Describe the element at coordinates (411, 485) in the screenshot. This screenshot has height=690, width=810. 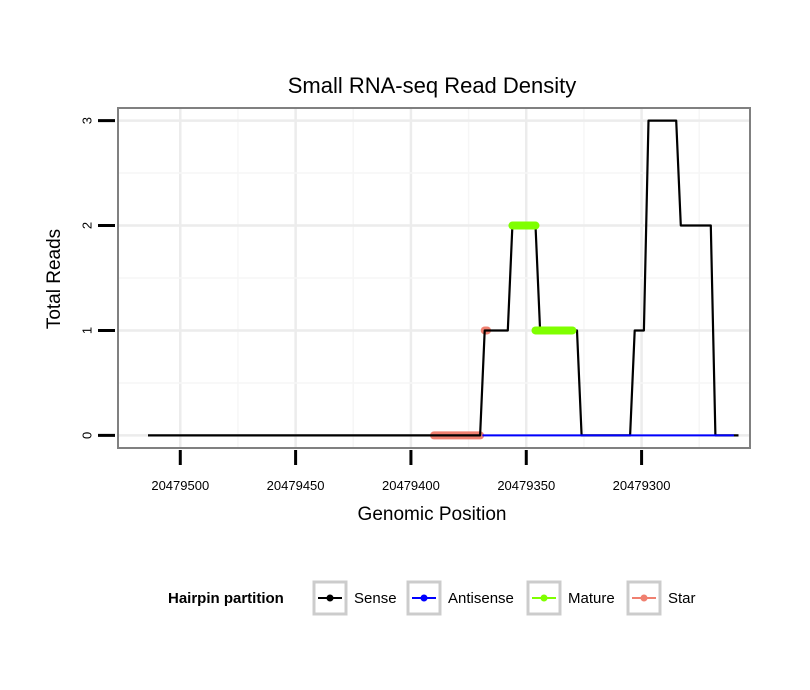
I see `x-tick-label: 20479400` at that location.